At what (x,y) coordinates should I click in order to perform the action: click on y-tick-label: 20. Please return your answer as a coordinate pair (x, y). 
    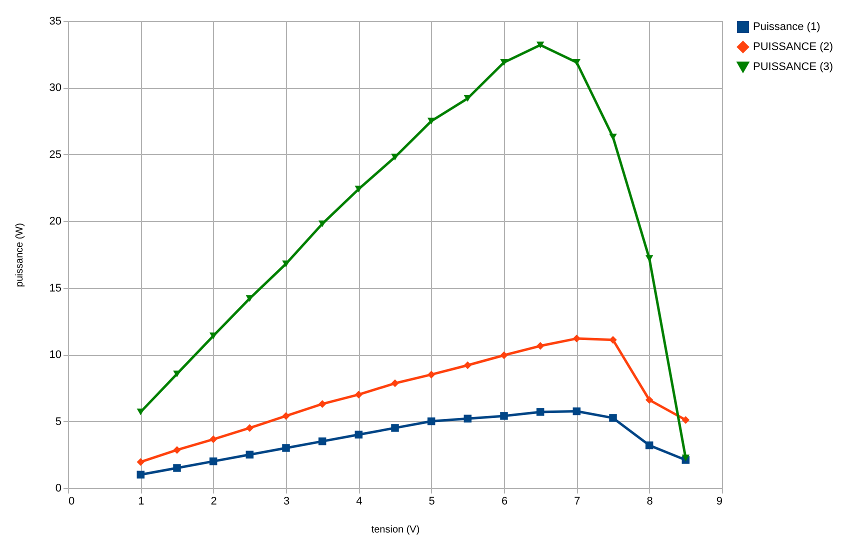
    Looking at the image, I should click on (55, 222).